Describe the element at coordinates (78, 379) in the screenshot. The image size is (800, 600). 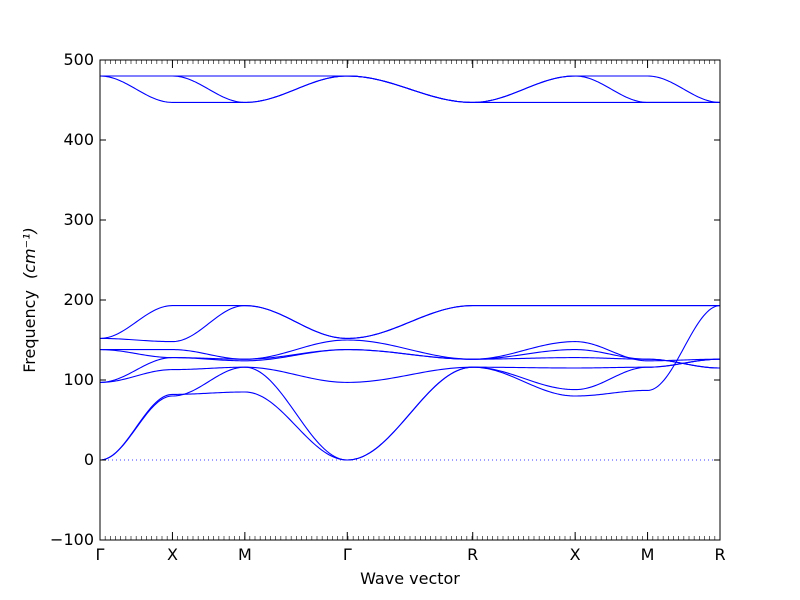
I see `y-tick-label: 100` at that location.